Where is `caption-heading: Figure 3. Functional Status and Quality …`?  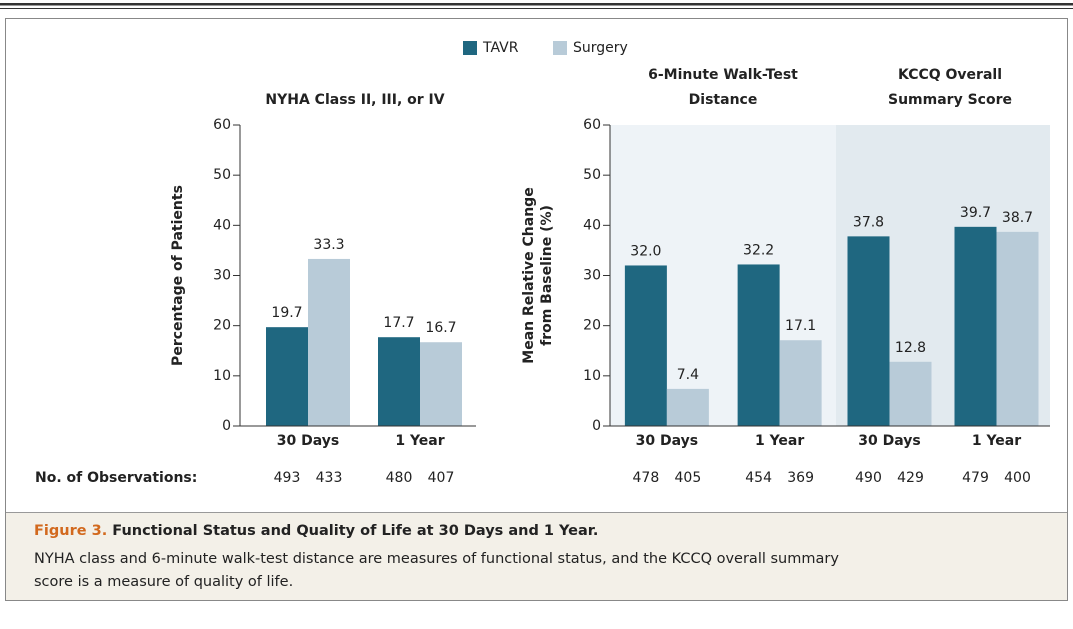
caption-heading: Figure 3. Functional Status and Quality … is located at coordinates (535, 531).